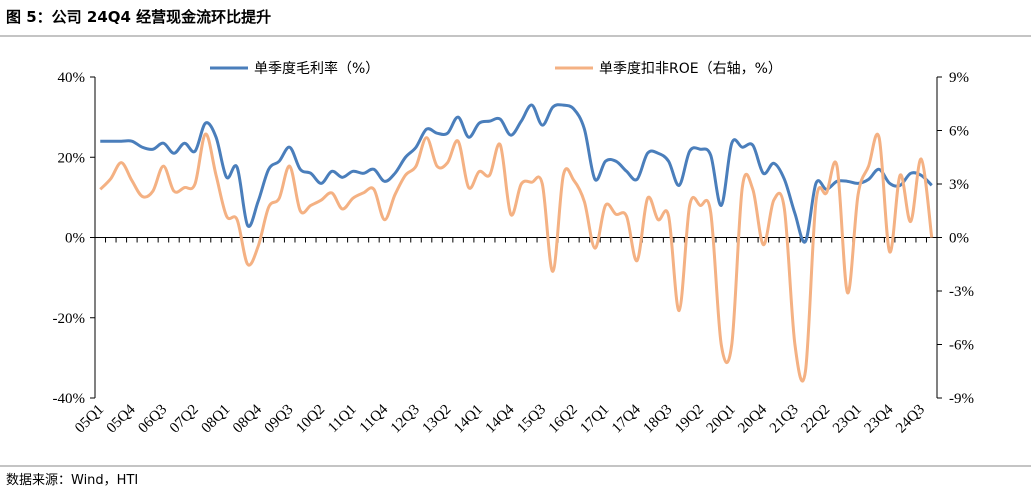 Image resolution: width=1031 pixels, height=493 pixels. I want to click on x-tick-label: 09Q3, so click(279, 419).